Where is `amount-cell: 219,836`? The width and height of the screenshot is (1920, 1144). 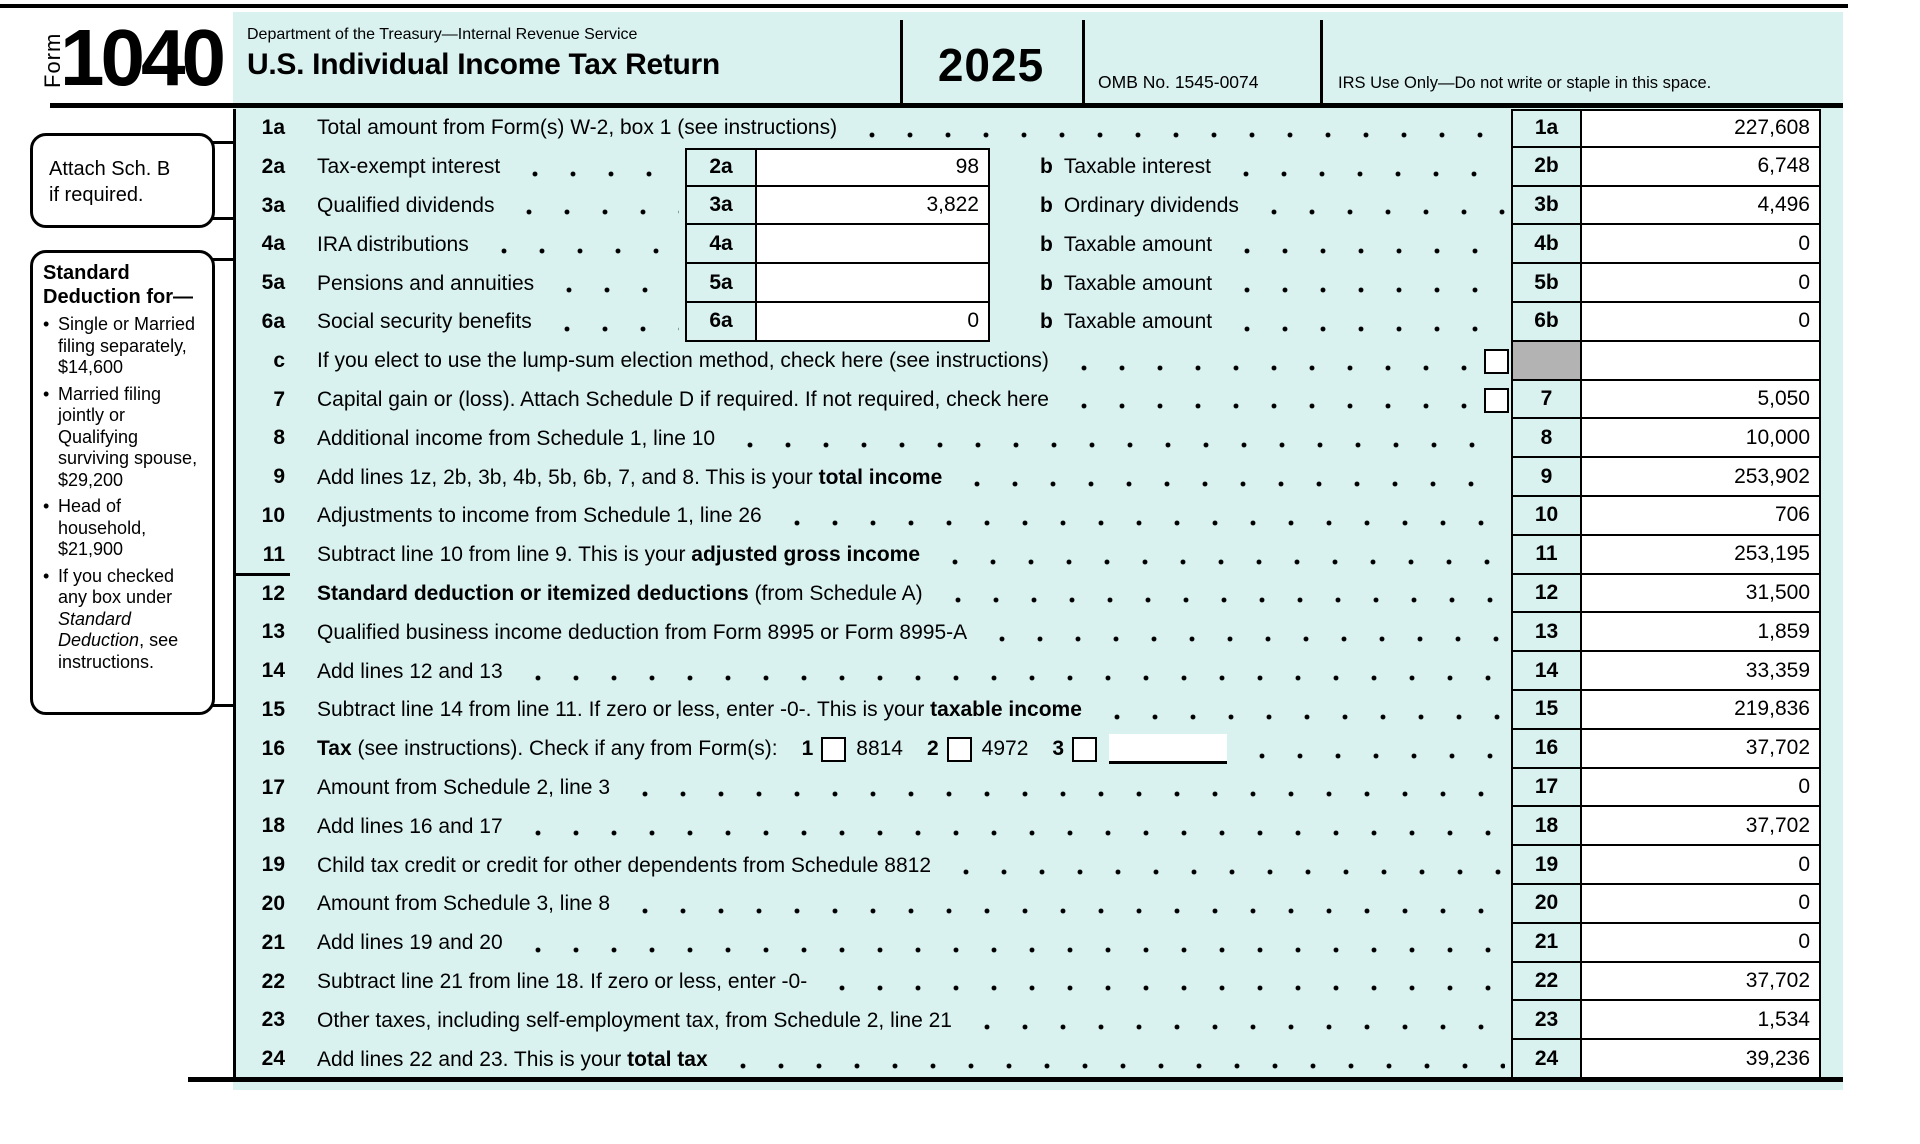 amount-cell: 219,836 is located at coordinates (1701, 710).